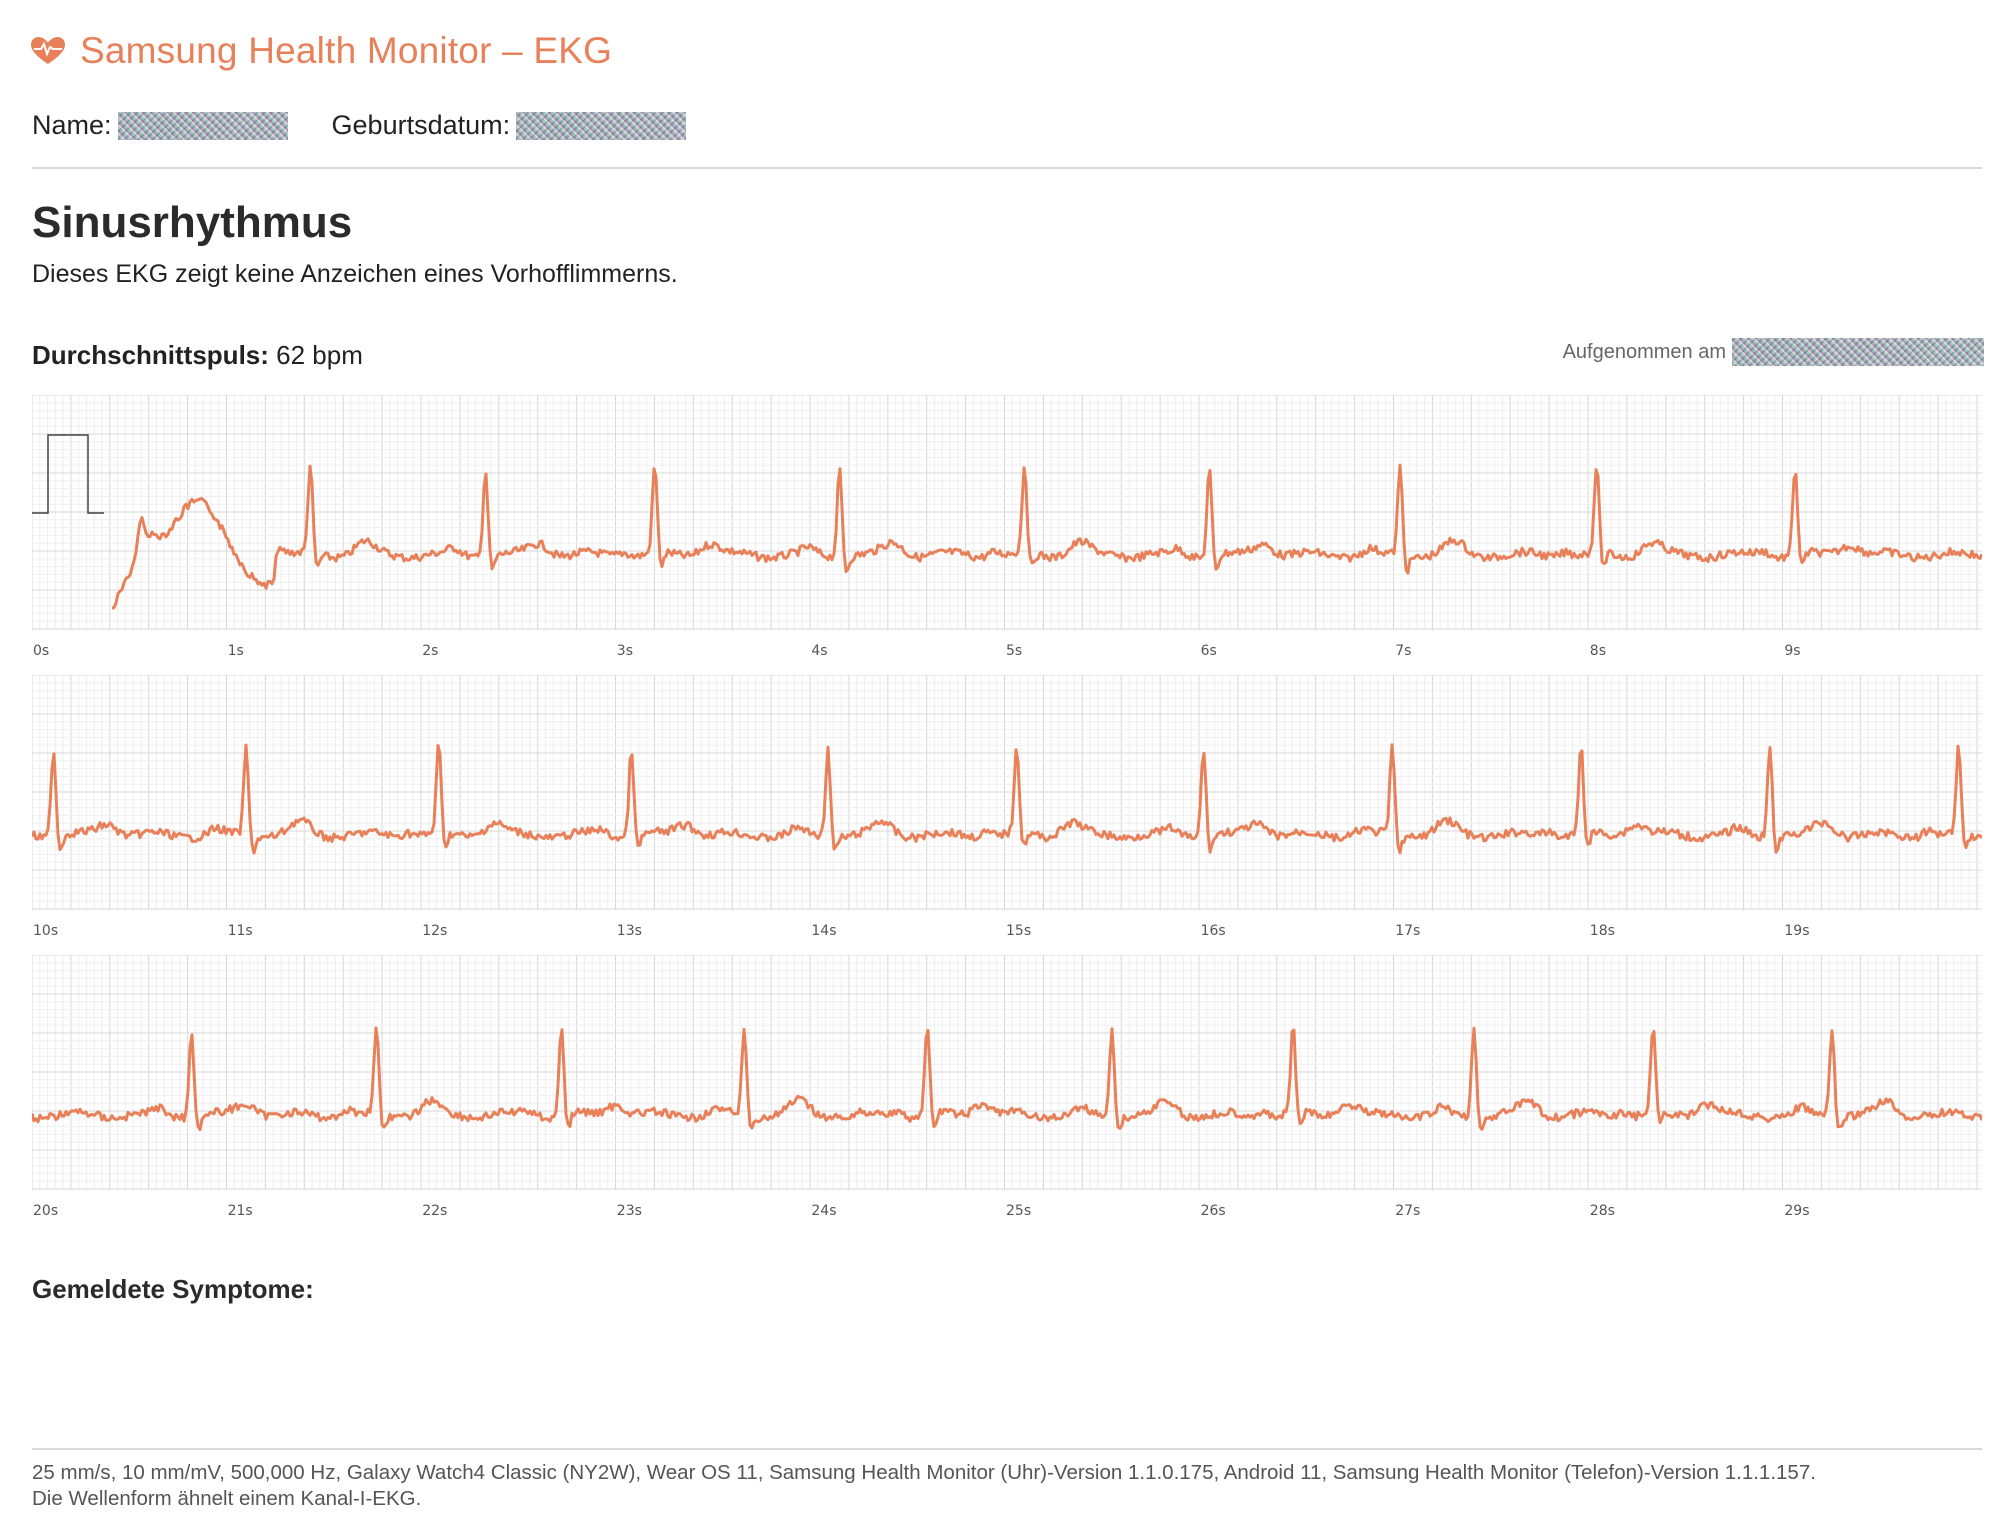  I want to click on app-title: Samsung Health Monitor – EKG, so click(346, 50).